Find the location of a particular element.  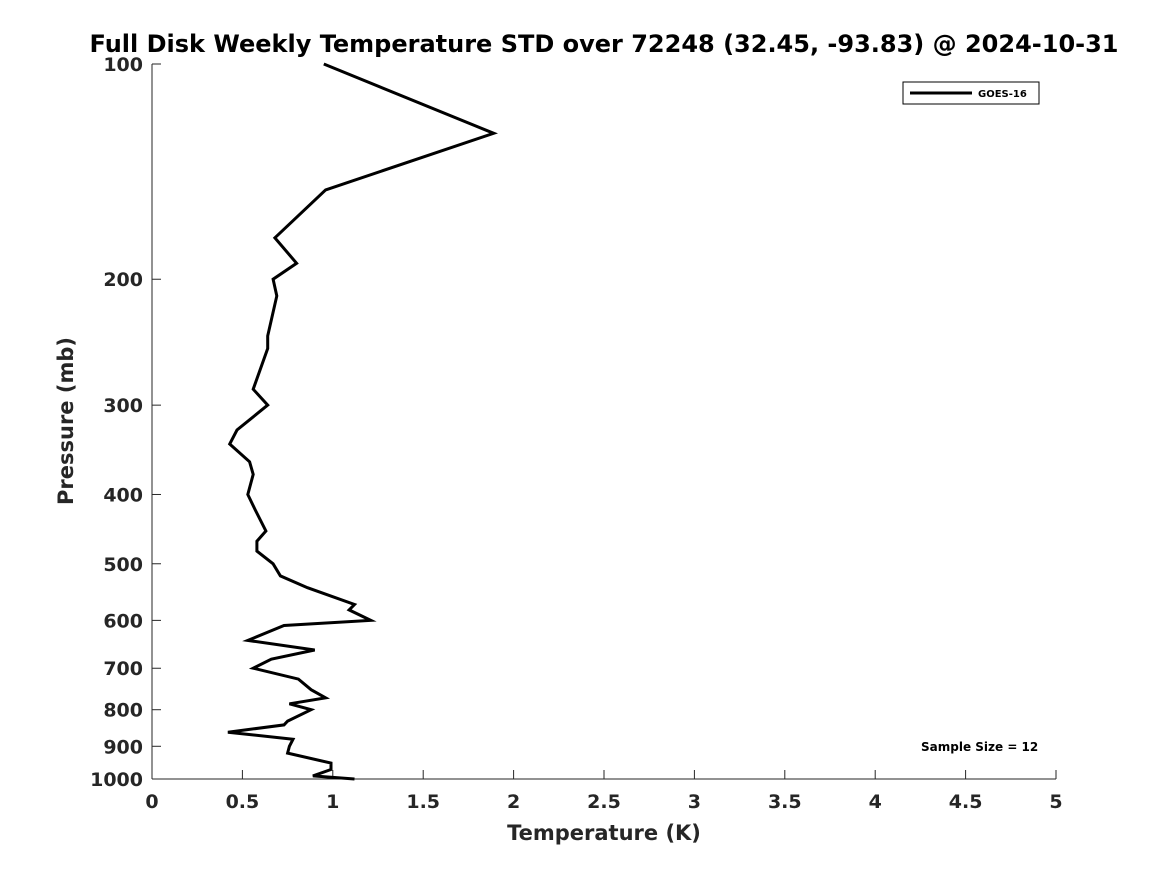

x-tick-label: 1.5 is located at coordinates (423, 802).